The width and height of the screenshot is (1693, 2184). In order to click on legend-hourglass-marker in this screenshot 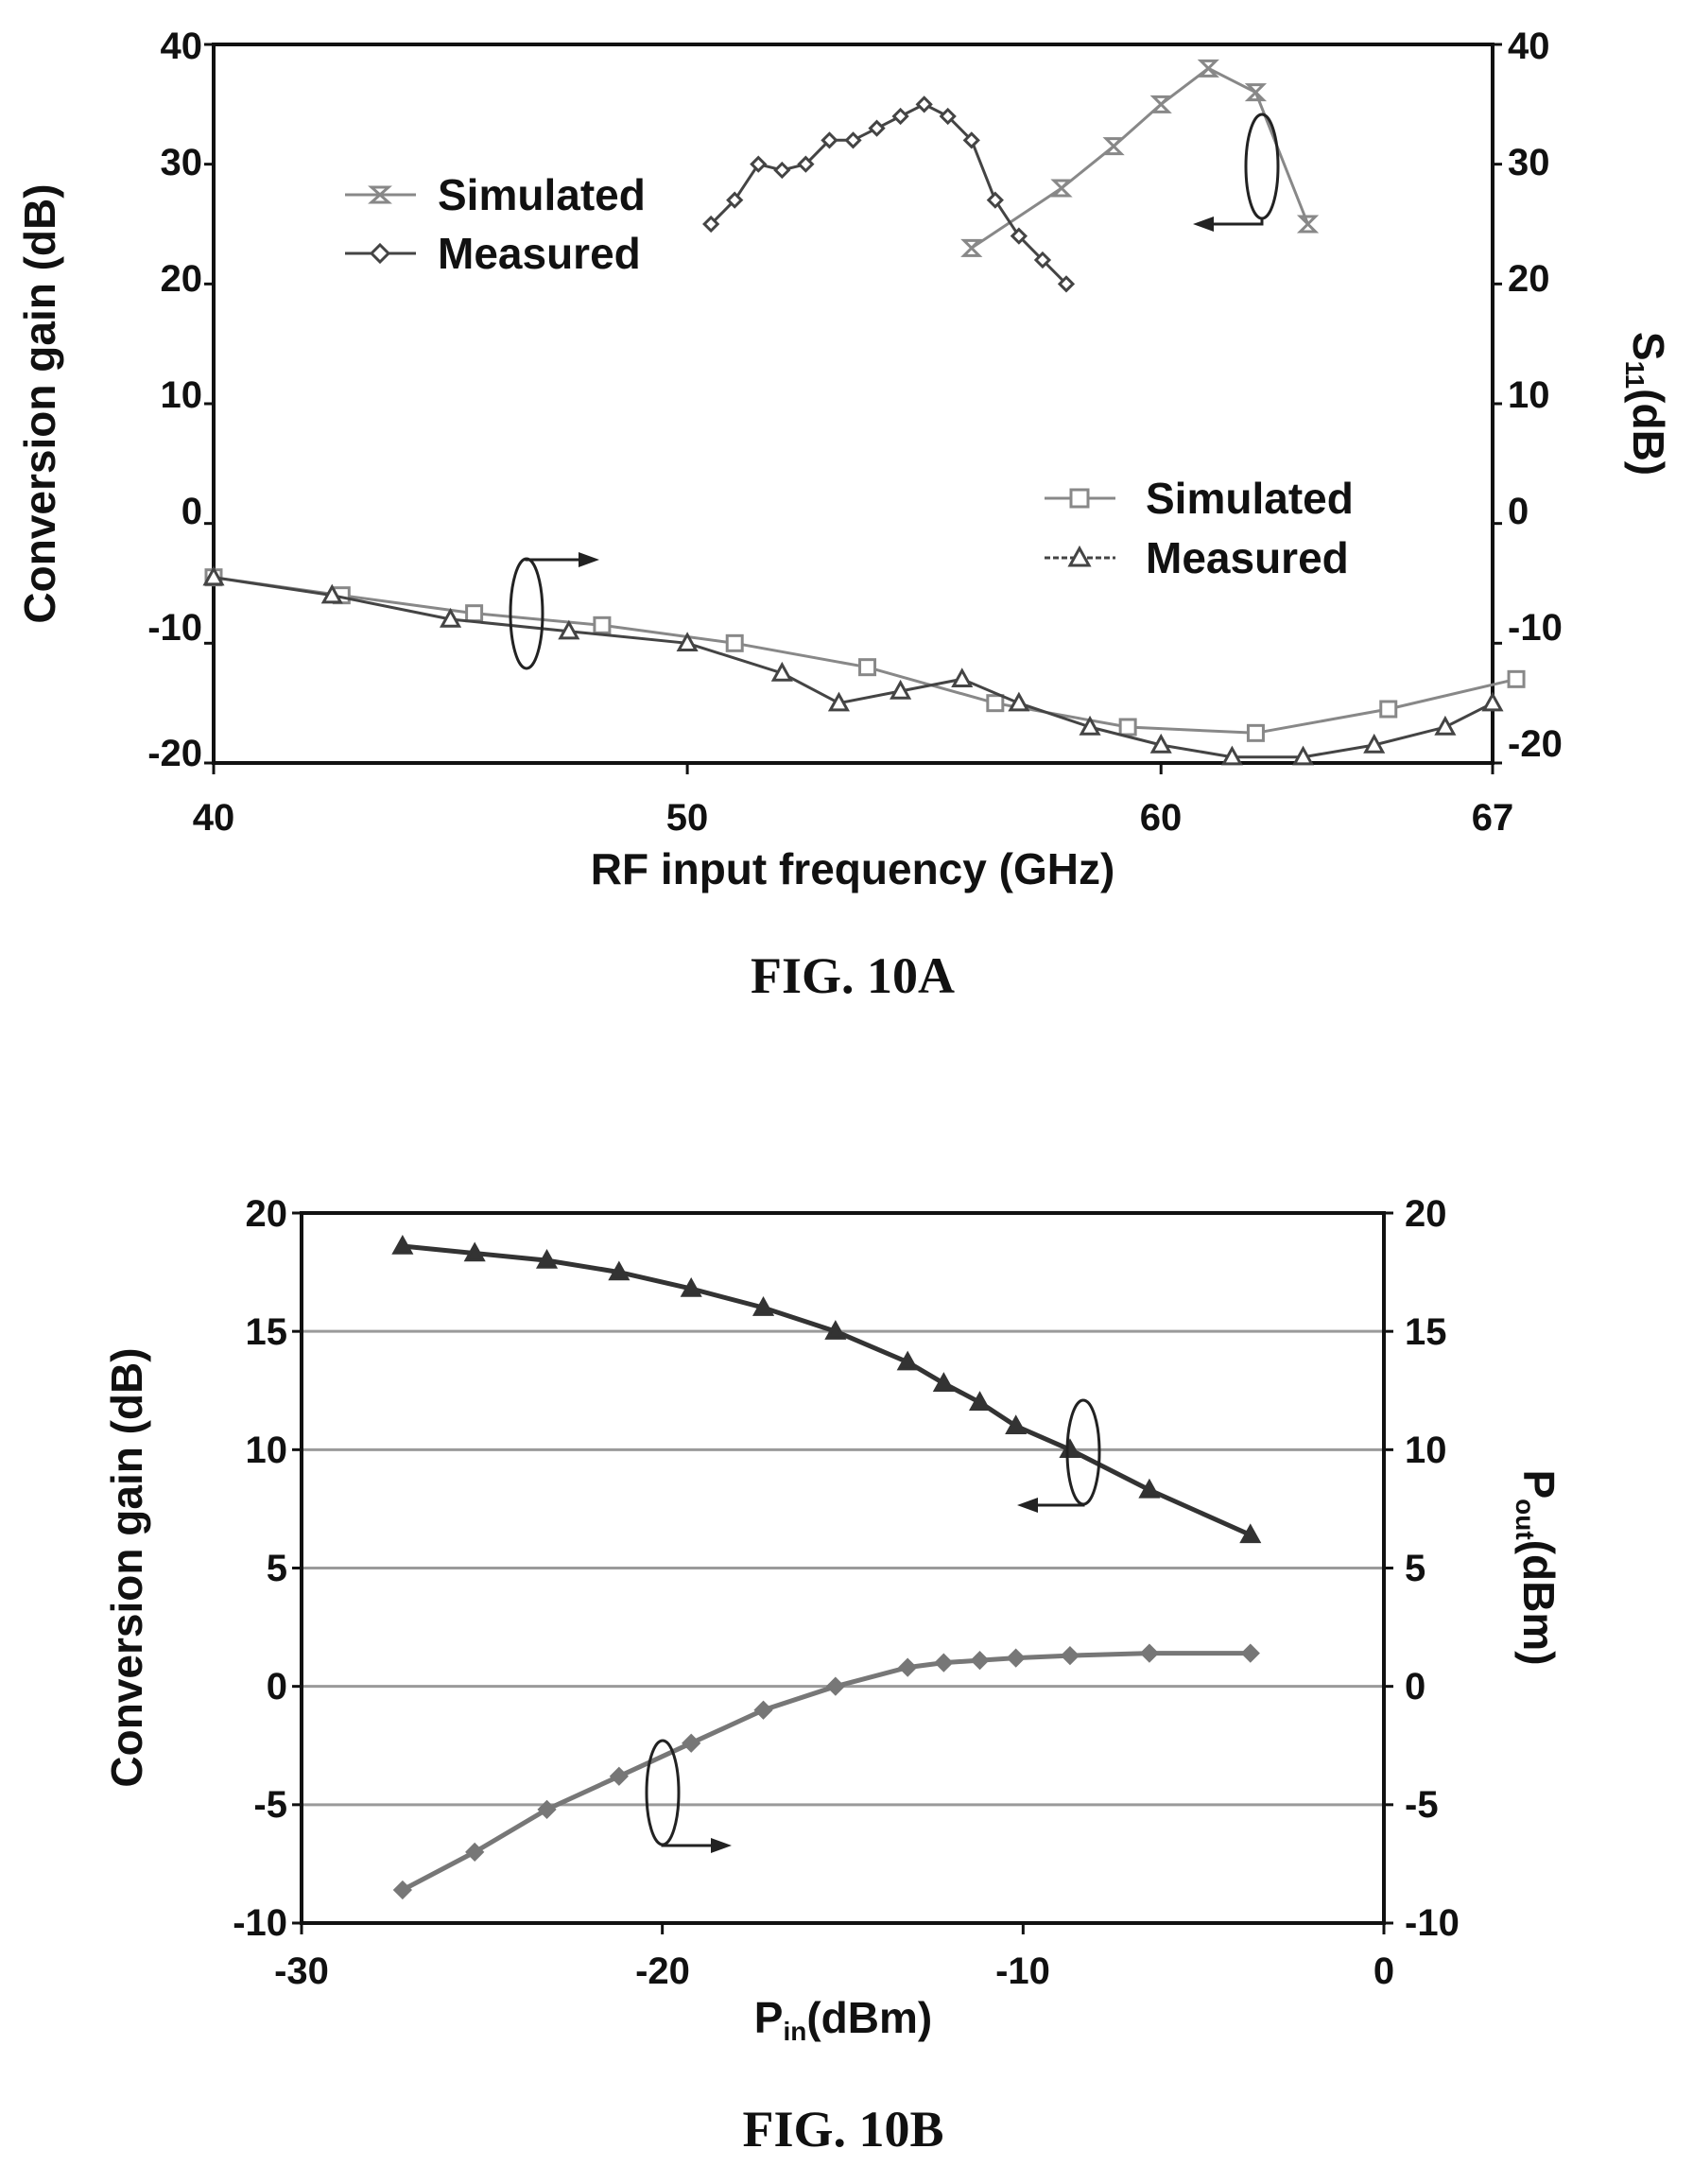, I will do `click(380, 194)`.